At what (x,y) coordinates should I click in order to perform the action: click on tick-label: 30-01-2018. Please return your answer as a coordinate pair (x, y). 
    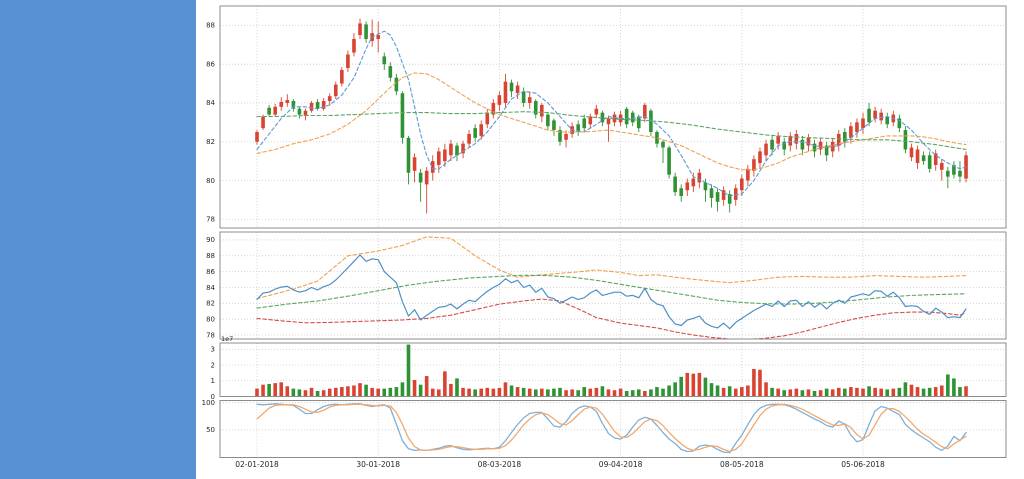
    Looking at the image, I should click on (378, 464).